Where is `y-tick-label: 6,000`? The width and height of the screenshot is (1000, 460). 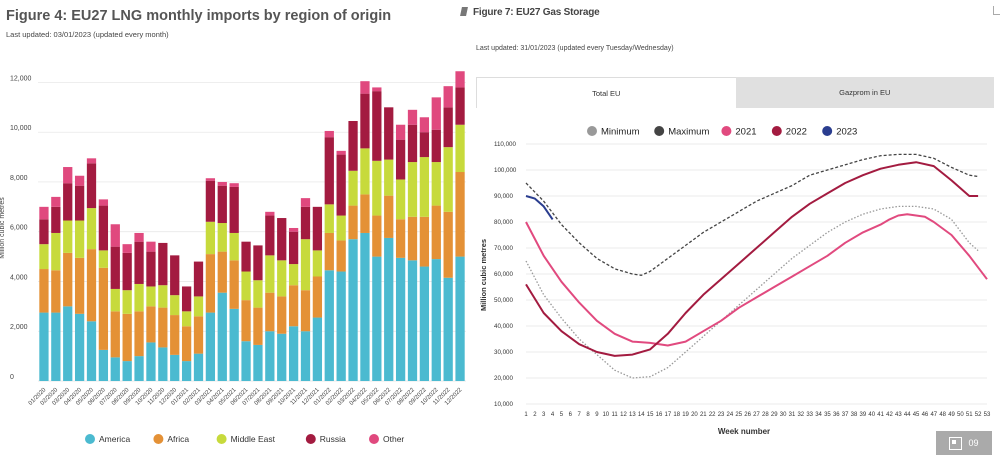
y-tick-label: 6,000 is located at coordinates (19, 228).